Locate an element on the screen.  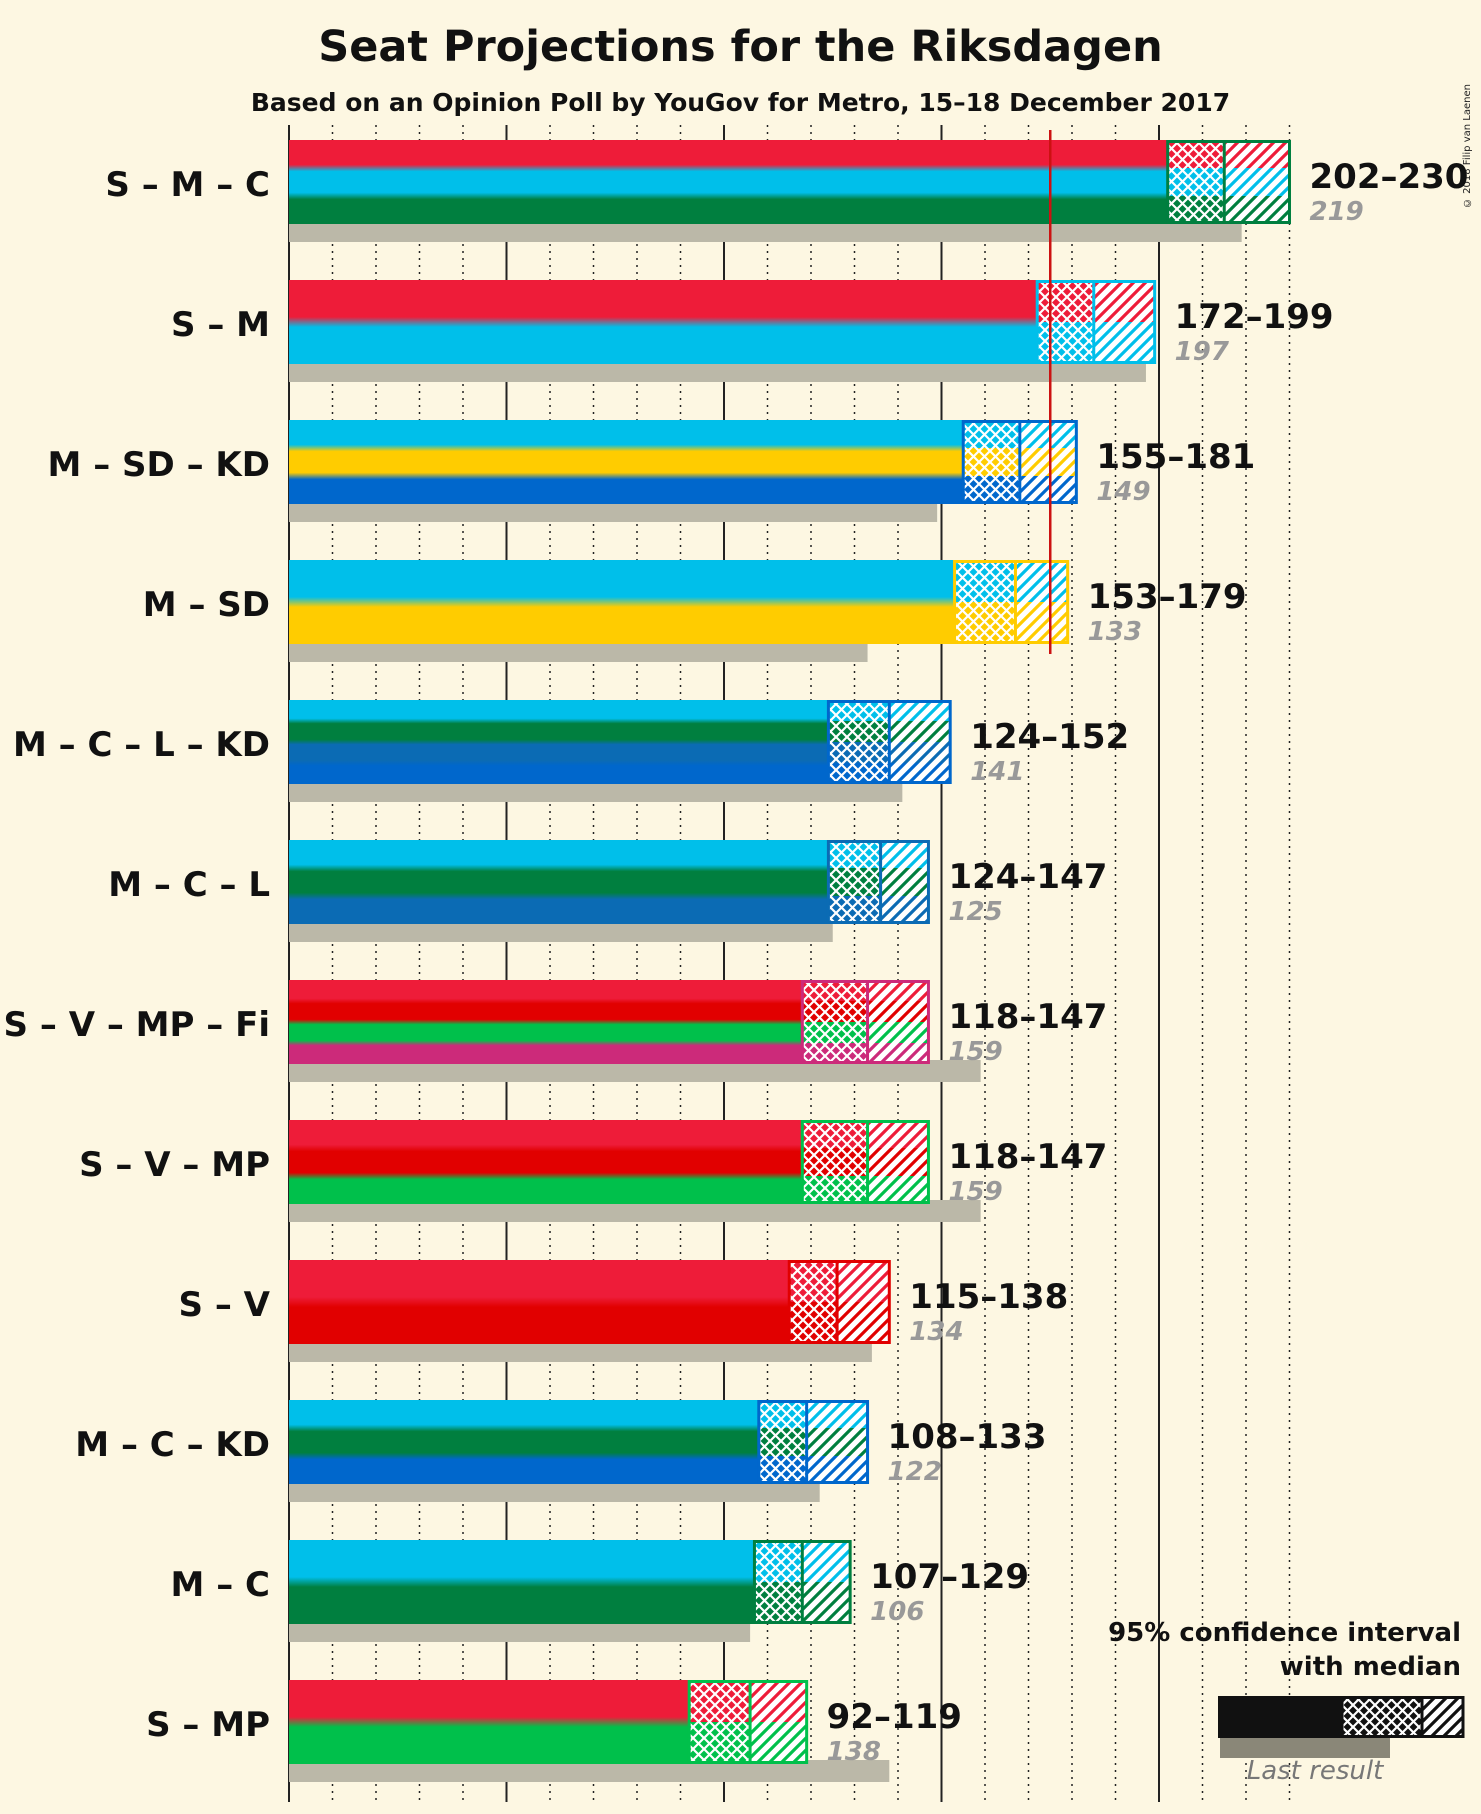
coalition-label: M – C is located at coordinates (220, 1585).